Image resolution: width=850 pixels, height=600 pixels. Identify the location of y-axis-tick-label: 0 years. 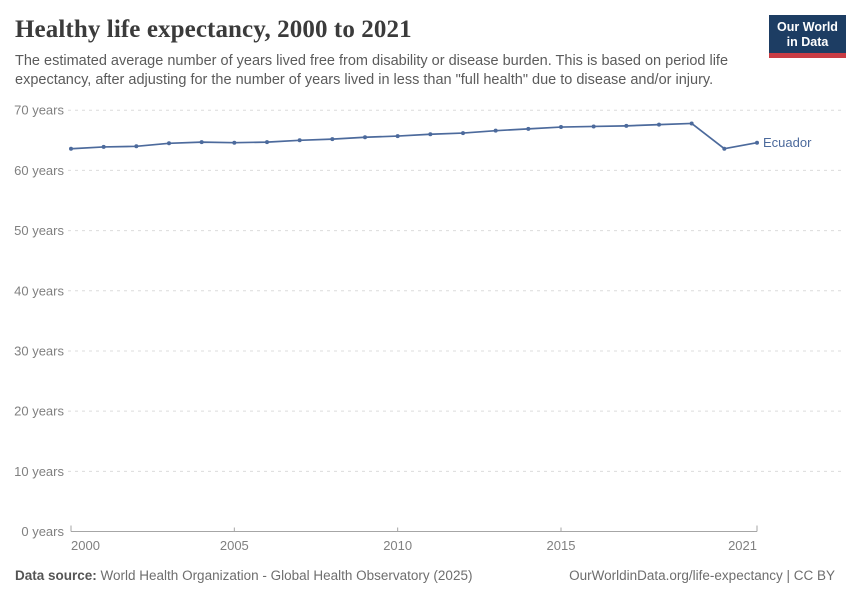
(42, 531).